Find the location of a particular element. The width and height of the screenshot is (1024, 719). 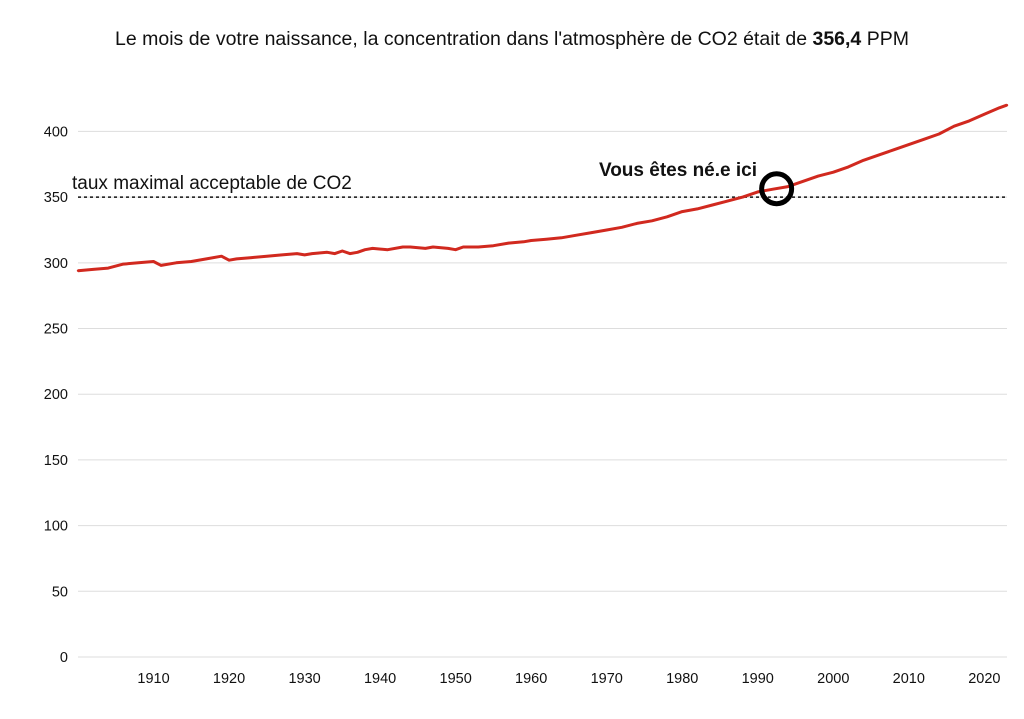

data-point-1929 is located at coordinates (297, 253).